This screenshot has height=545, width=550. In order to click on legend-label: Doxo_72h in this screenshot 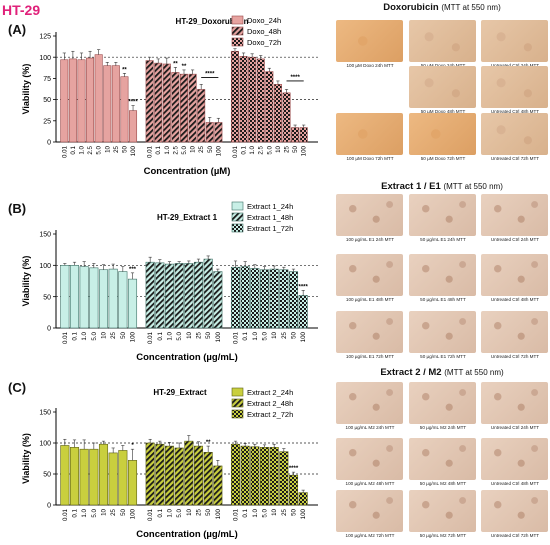, I will do `click(264, 42)`.